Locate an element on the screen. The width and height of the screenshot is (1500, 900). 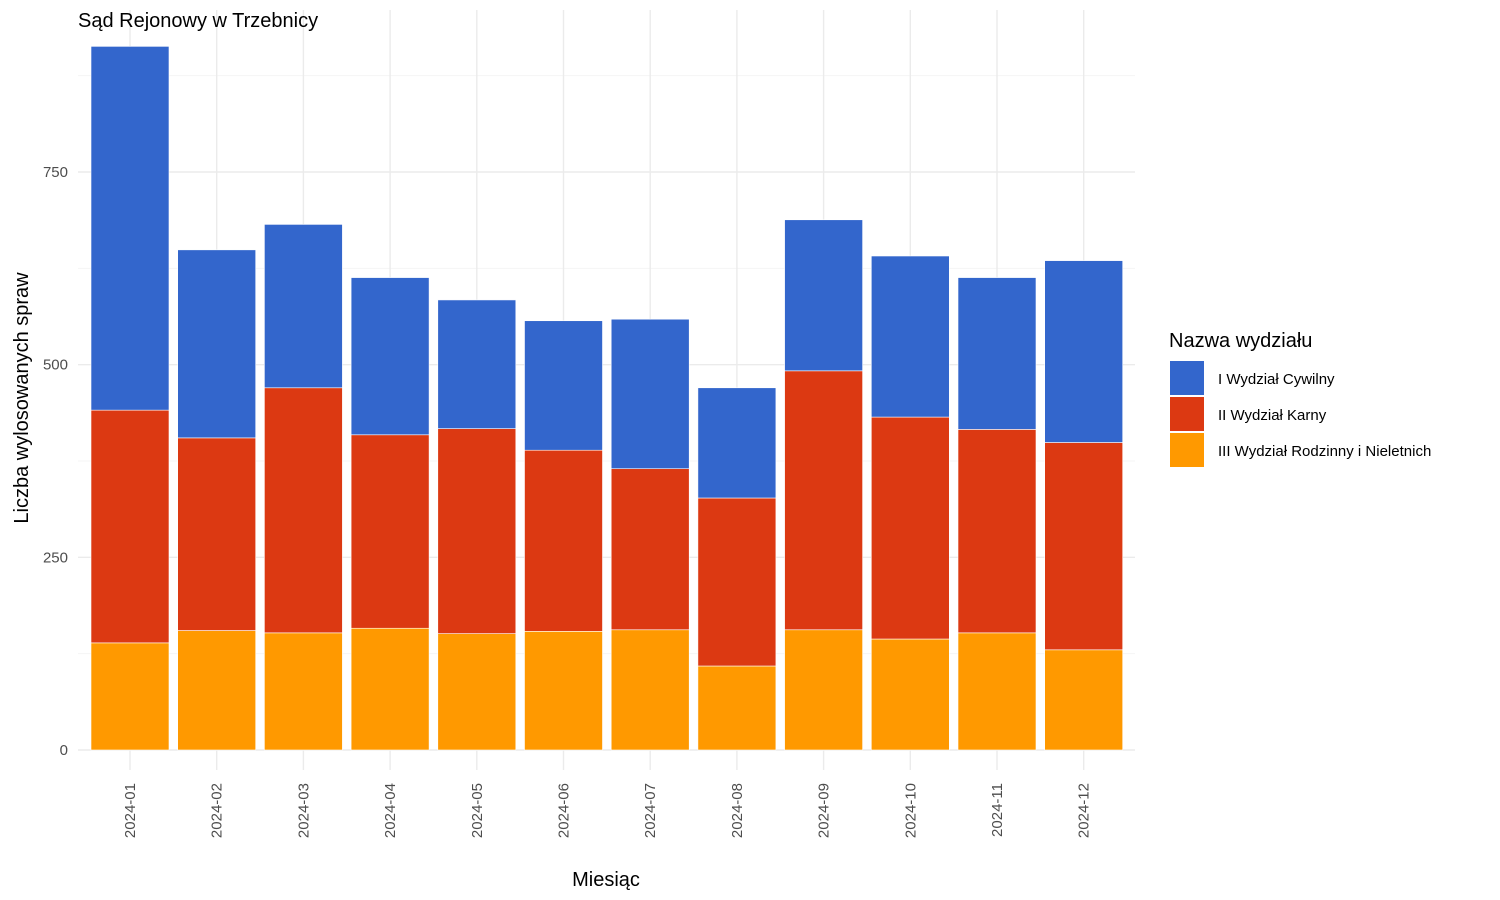
y-axis-title: Liczba wylosowanych spraw is located at coordinates (22, 398).